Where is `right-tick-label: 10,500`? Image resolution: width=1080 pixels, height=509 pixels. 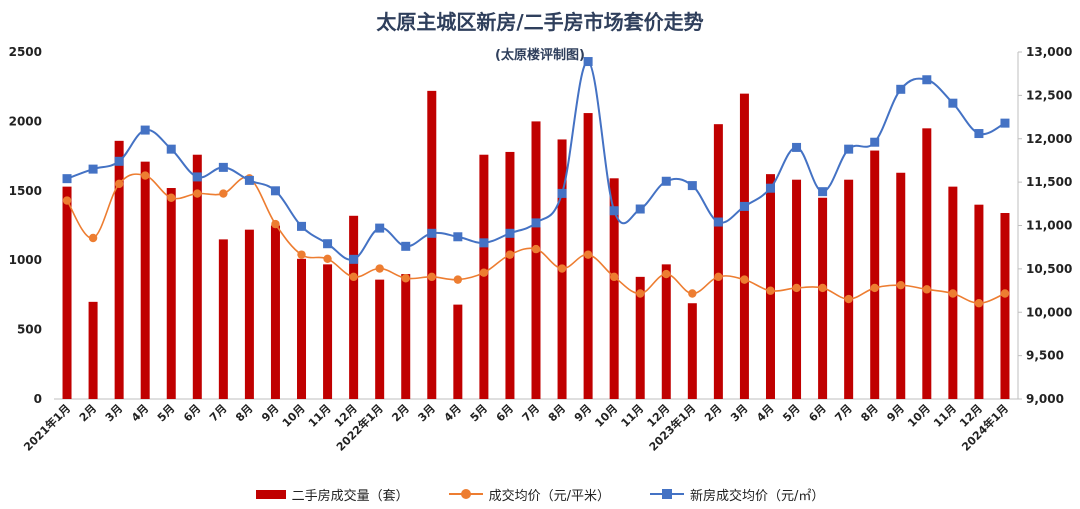
right-tick-label: 10,500 is located at coordinates (1049, 269).